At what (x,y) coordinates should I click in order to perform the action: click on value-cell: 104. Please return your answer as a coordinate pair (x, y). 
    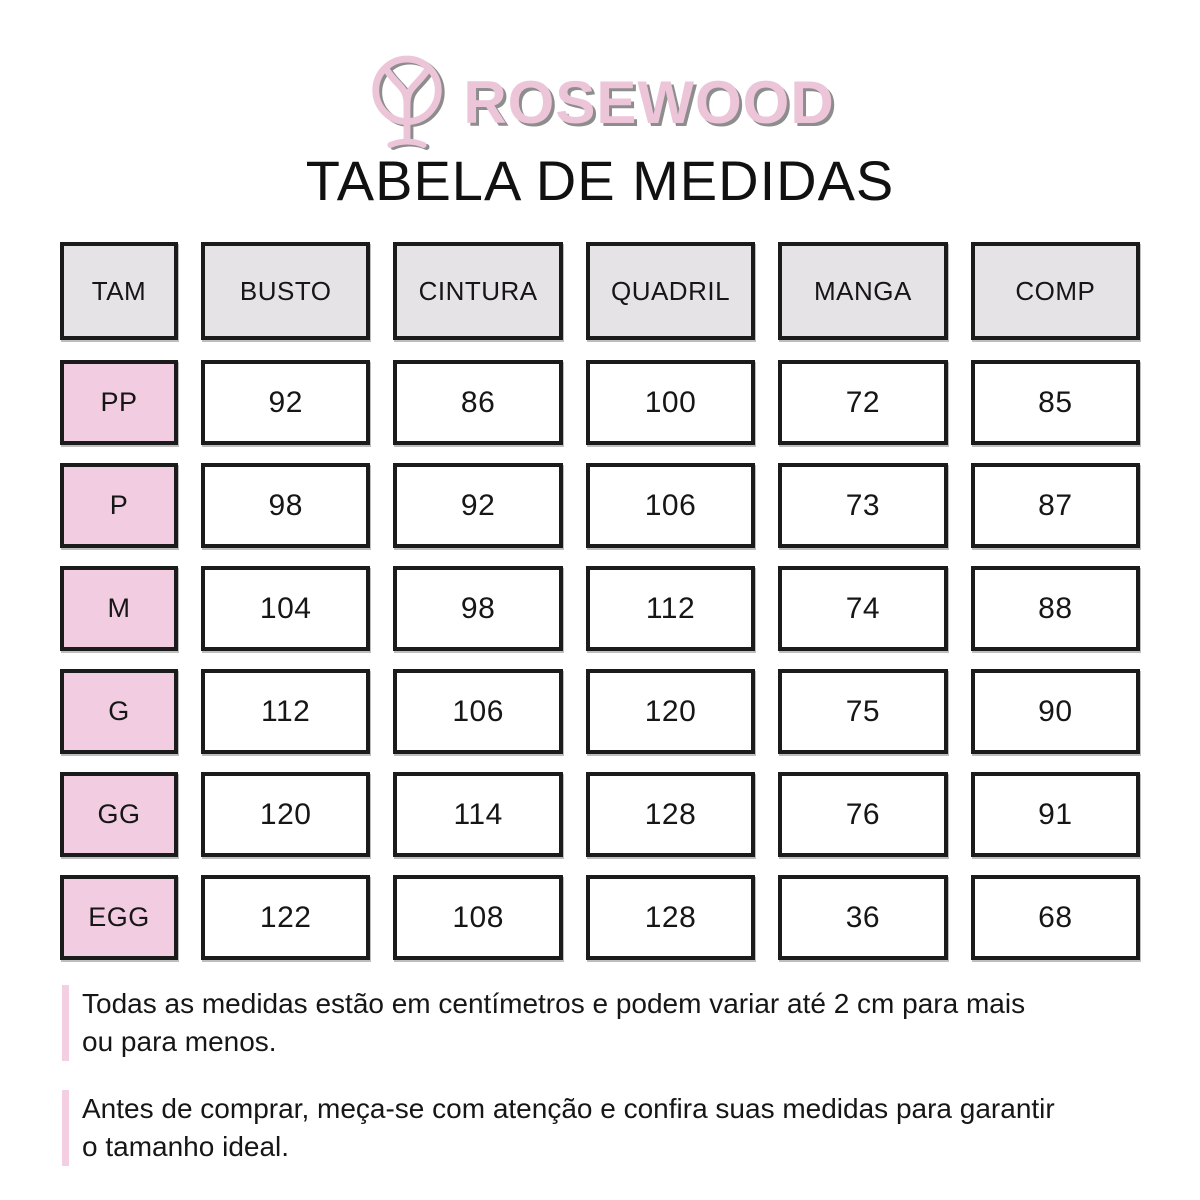
    Looking at the image, I should click on (286, 608).